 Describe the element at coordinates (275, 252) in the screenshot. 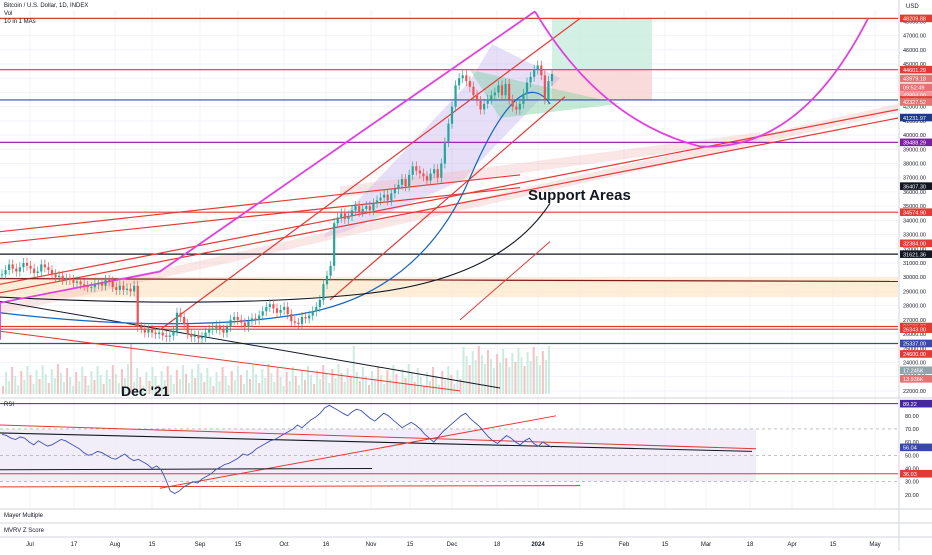

I see `moving-average-black` at that location.